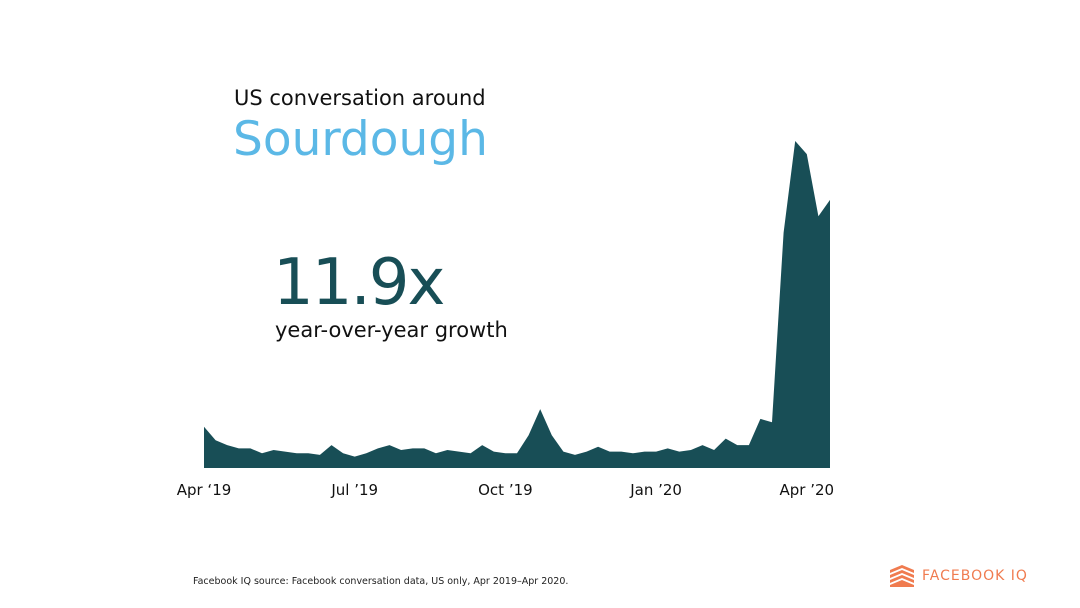  I want to click on x-tick-label: Jul ’19, so click(354, 490).